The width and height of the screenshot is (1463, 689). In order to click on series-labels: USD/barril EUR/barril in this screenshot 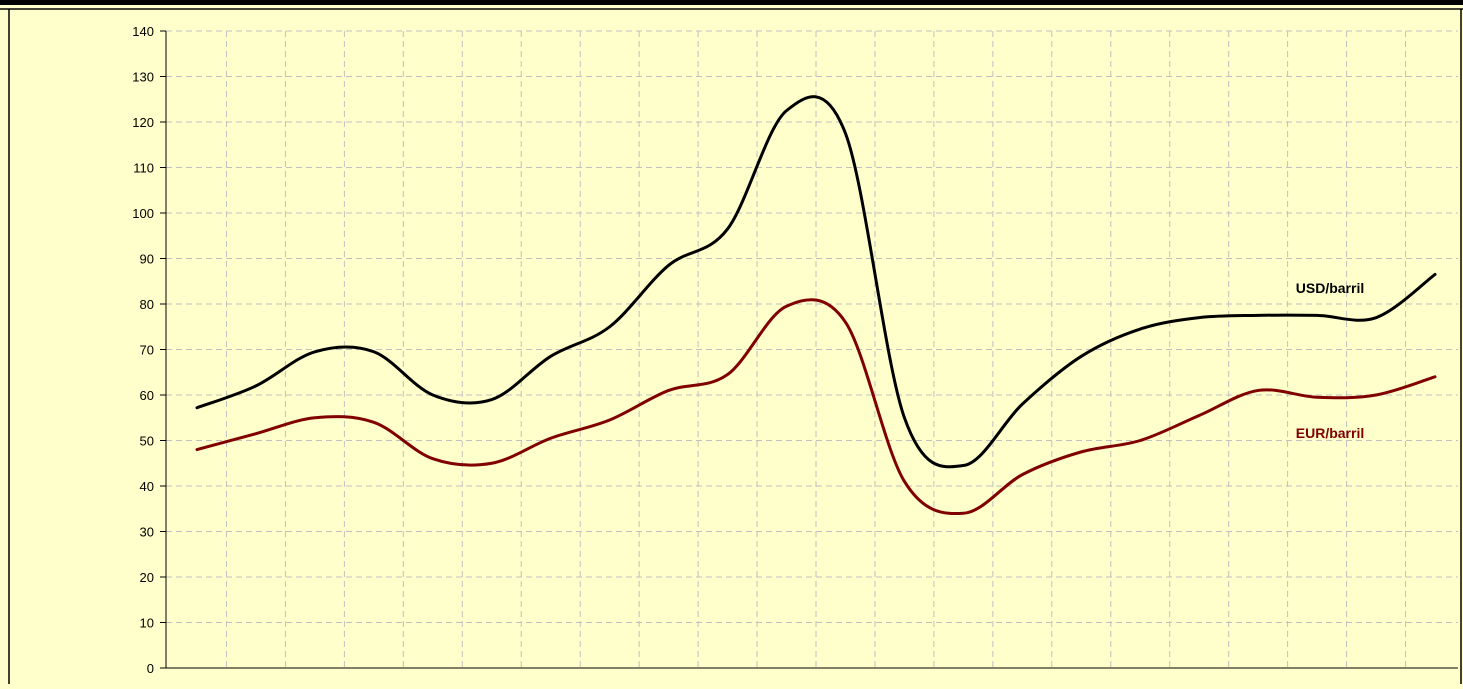, I will do `click(1330, 360)`.